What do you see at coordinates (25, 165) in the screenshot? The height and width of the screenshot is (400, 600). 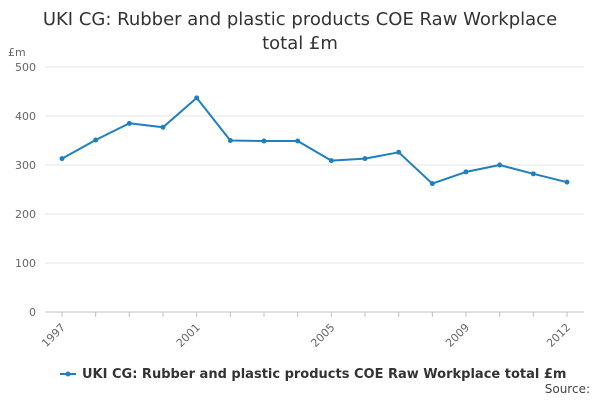 I see `y-tick-label-300: 300` at bounding box center [25, 165].